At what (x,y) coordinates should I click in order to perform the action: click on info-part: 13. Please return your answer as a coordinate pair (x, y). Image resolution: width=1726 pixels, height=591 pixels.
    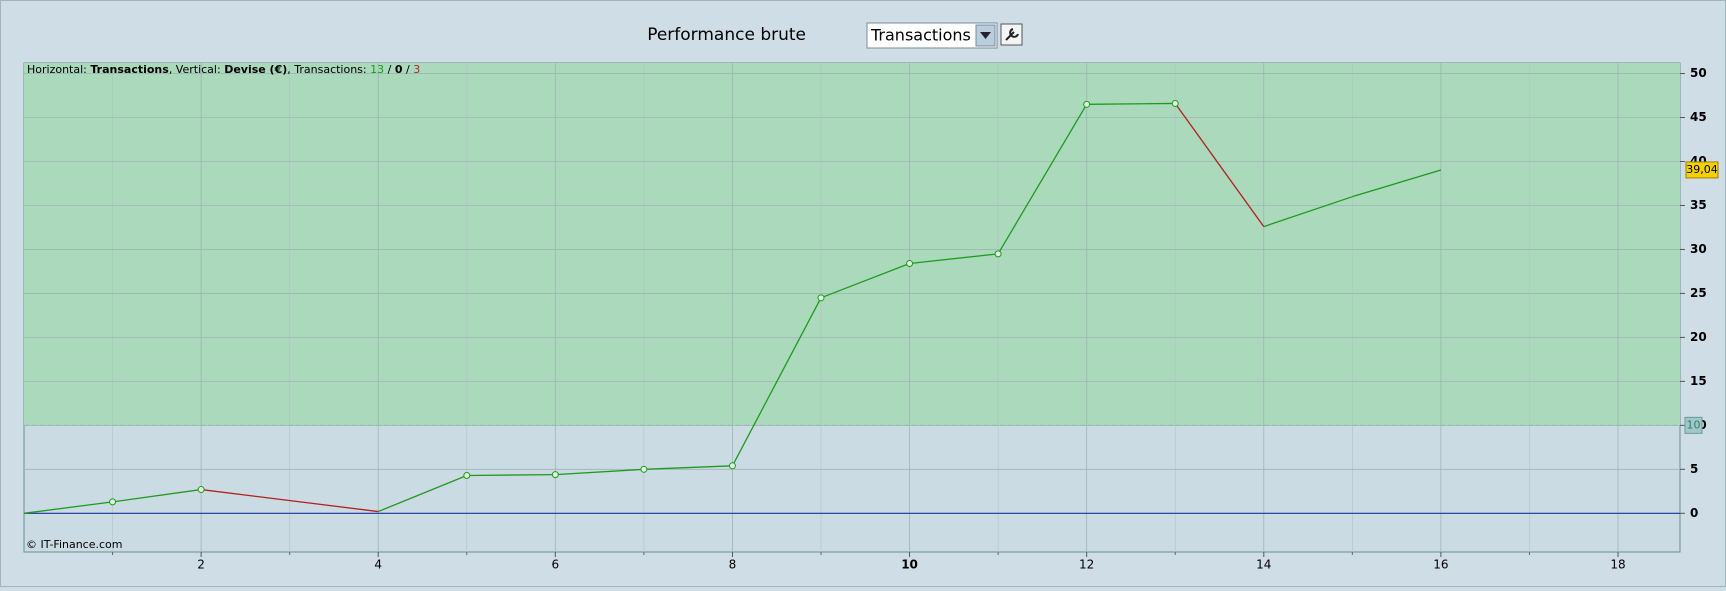
    Looking at the image, I should click on (377, 69).